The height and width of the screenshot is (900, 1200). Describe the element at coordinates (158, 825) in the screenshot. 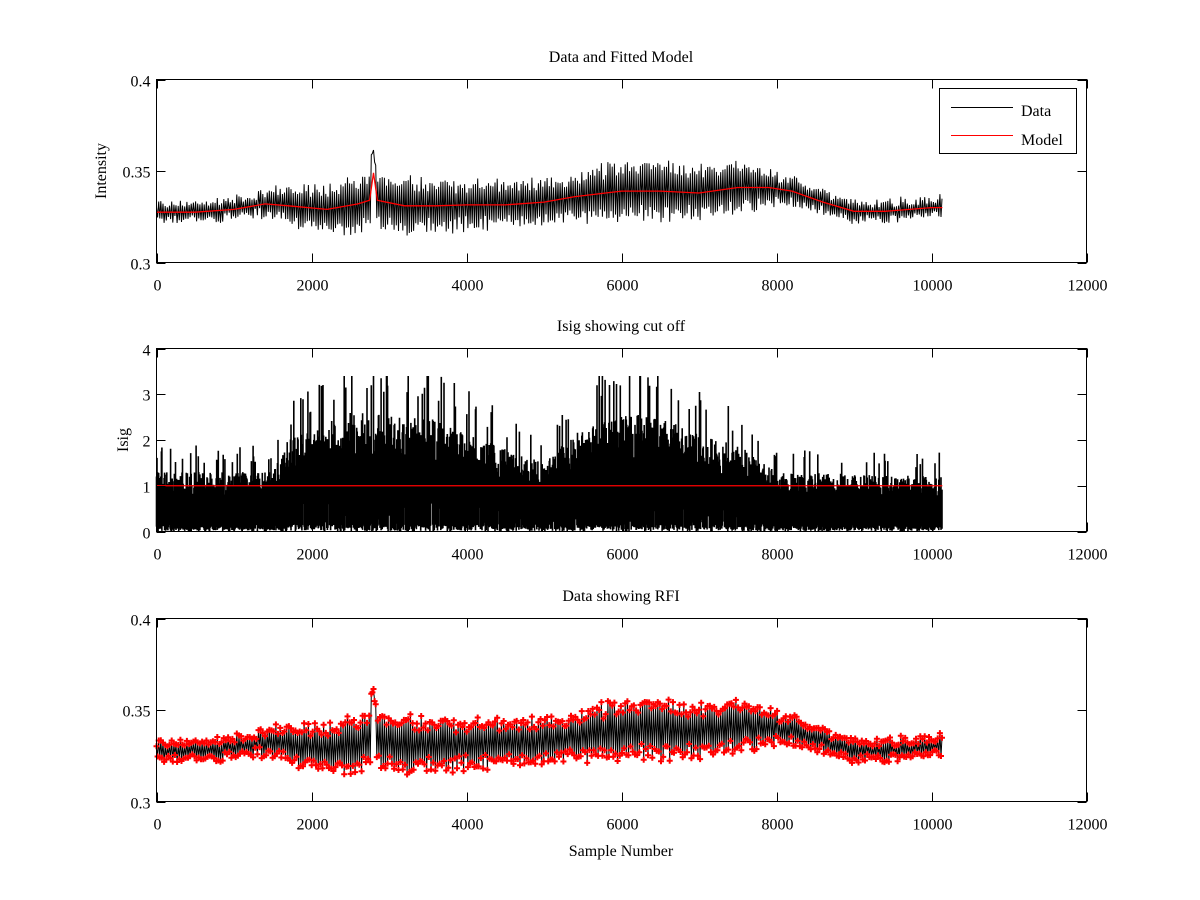

I see `x-tick-label: 0` at that location.